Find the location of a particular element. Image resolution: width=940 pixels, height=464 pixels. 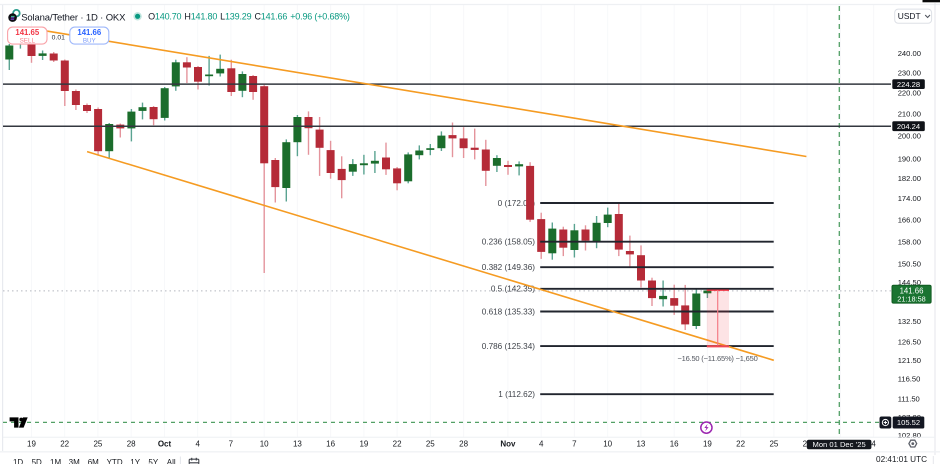

svg-text: 1Y is located at coordinates (135, 461).